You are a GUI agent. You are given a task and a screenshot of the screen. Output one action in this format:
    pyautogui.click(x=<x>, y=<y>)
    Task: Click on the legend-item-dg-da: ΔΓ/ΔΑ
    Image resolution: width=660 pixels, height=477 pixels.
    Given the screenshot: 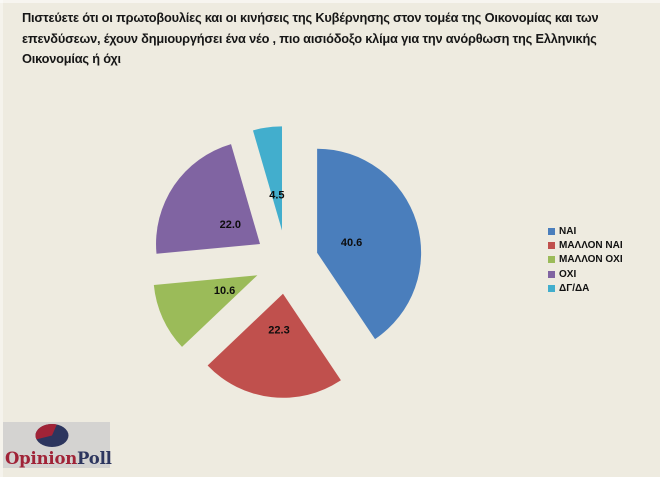 What is the action you would take?
    pyautogui.click(x=585, y=289)
    